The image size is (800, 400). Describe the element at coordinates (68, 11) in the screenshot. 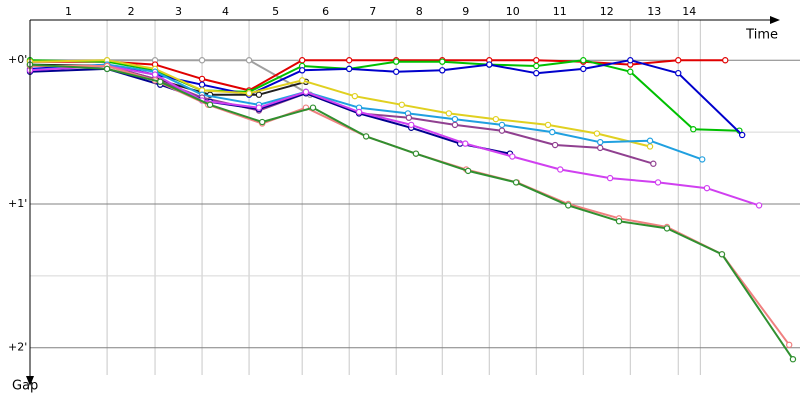

I see `lap-label: 1` at that location.